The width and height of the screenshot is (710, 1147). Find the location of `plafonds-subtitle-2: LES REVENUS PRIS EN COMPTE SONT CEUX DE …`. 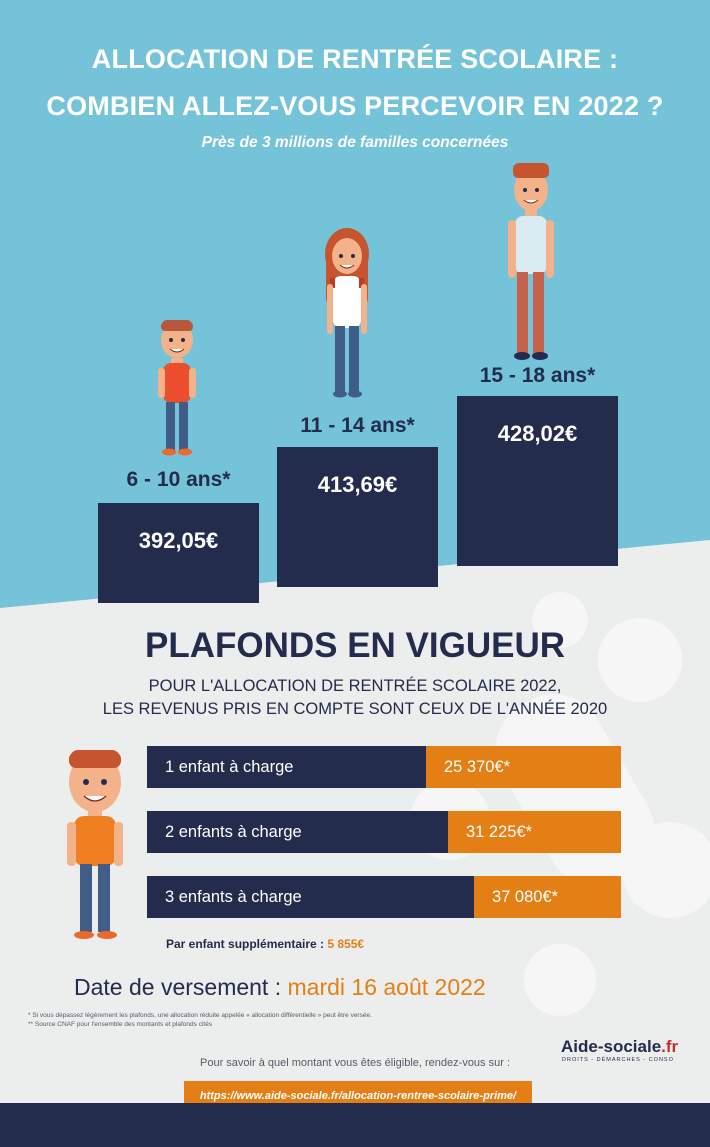

plafonds-subtitle-2: LES REVENUS PRIS EN COMPTE SONT CEUX DE … is located at coordinates (355, 709).